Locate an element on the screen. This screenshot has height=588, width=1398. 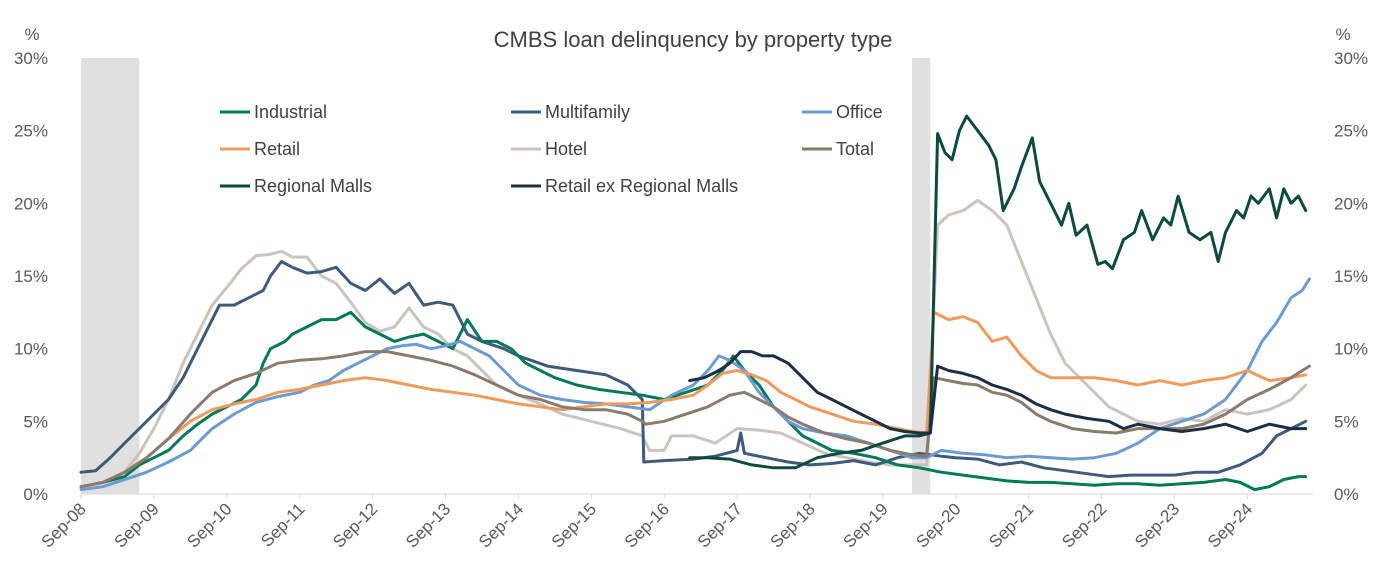
legend-label-retail-ex-regional-malls: Retail ex Regional Malls is located at coordinates (641, 186).